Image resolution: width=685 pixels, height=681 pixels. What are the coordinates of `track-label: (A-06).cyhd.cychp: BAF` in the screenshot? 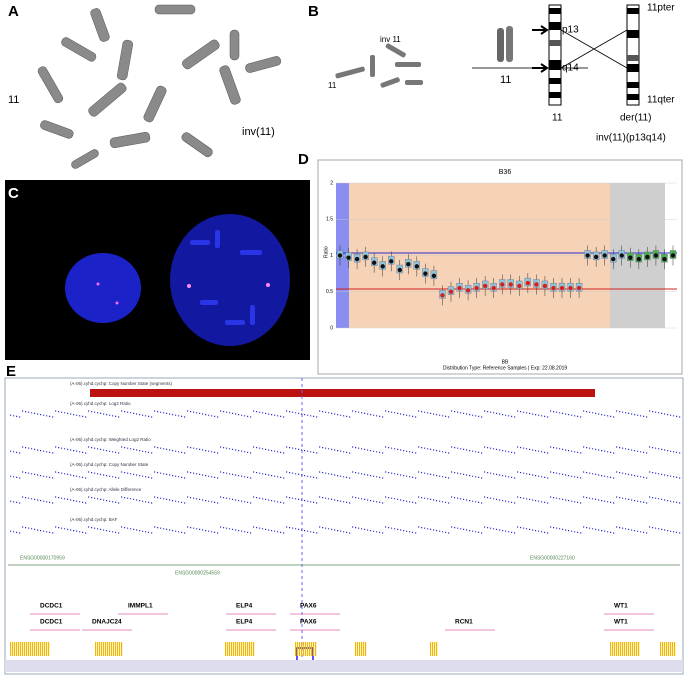 It's located at (94, 519).